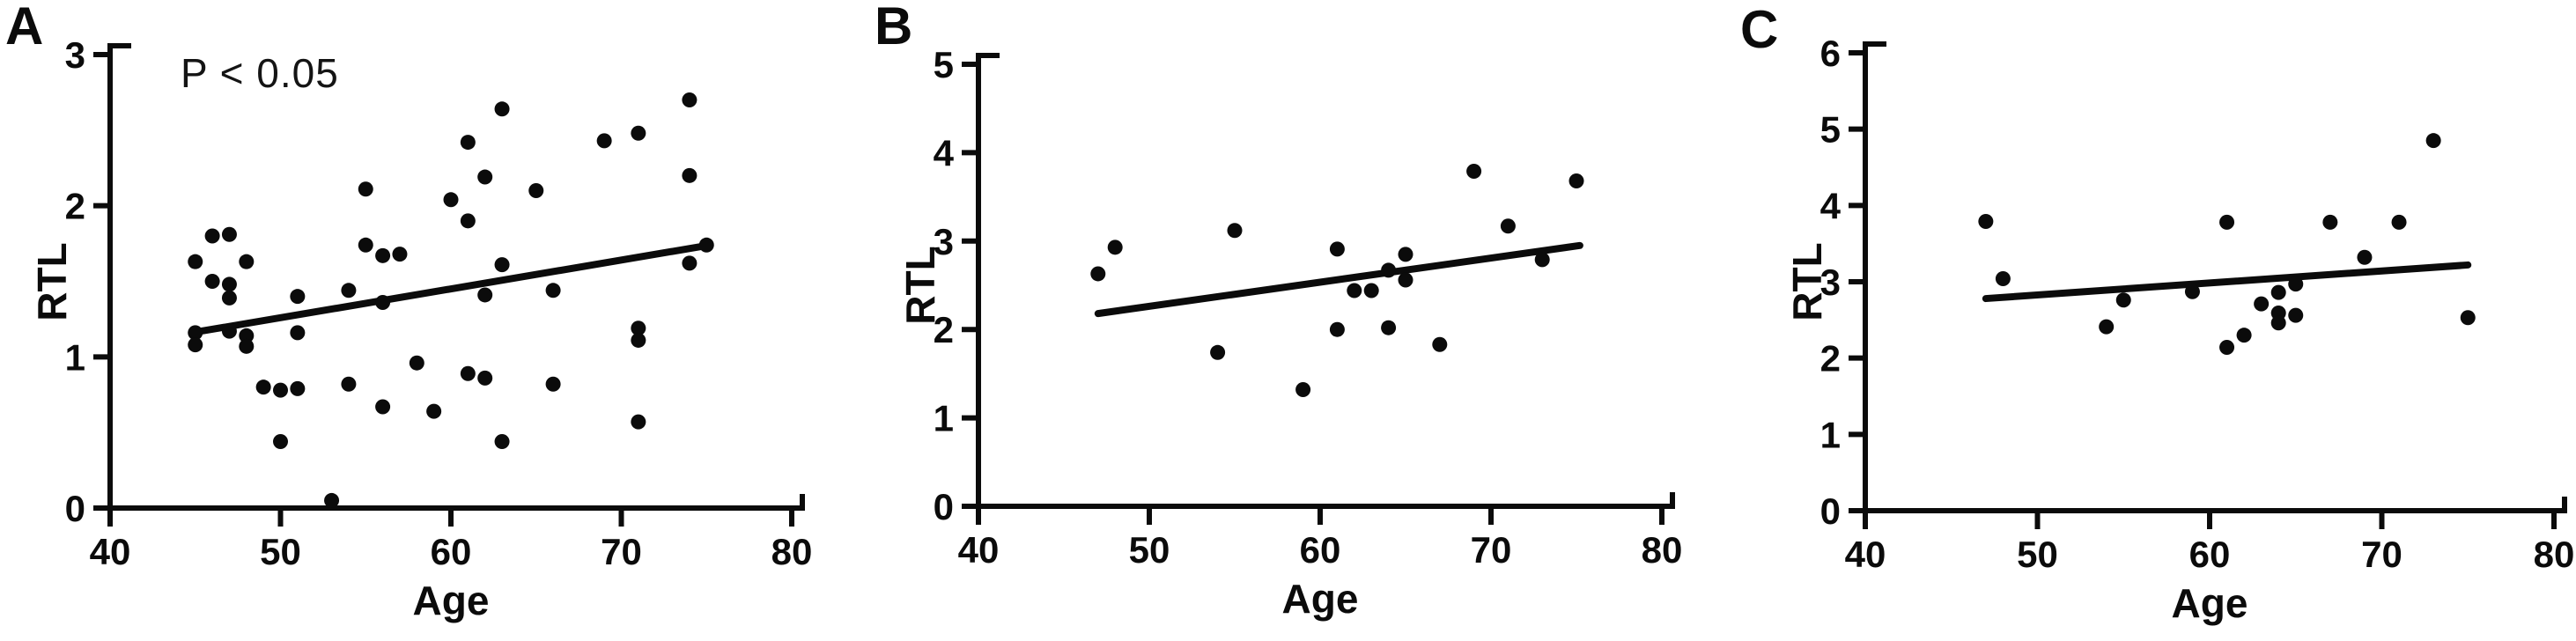  I want to click on y-axis-label-a: RTL, so click(52, 281).